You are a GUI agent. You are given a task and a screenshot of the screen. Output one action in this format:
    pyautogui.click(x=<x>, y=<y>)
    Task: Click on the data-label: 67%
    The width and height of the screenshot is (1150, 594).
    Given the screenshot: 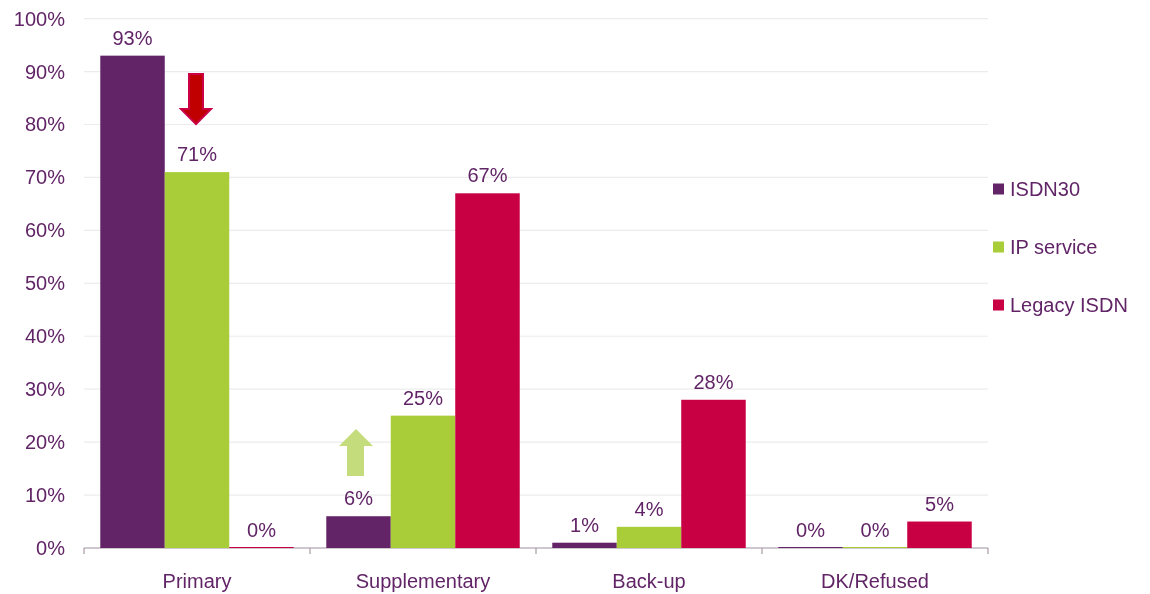 What is the action you would take?
    pyautogui.click(x=487, y=175)
    